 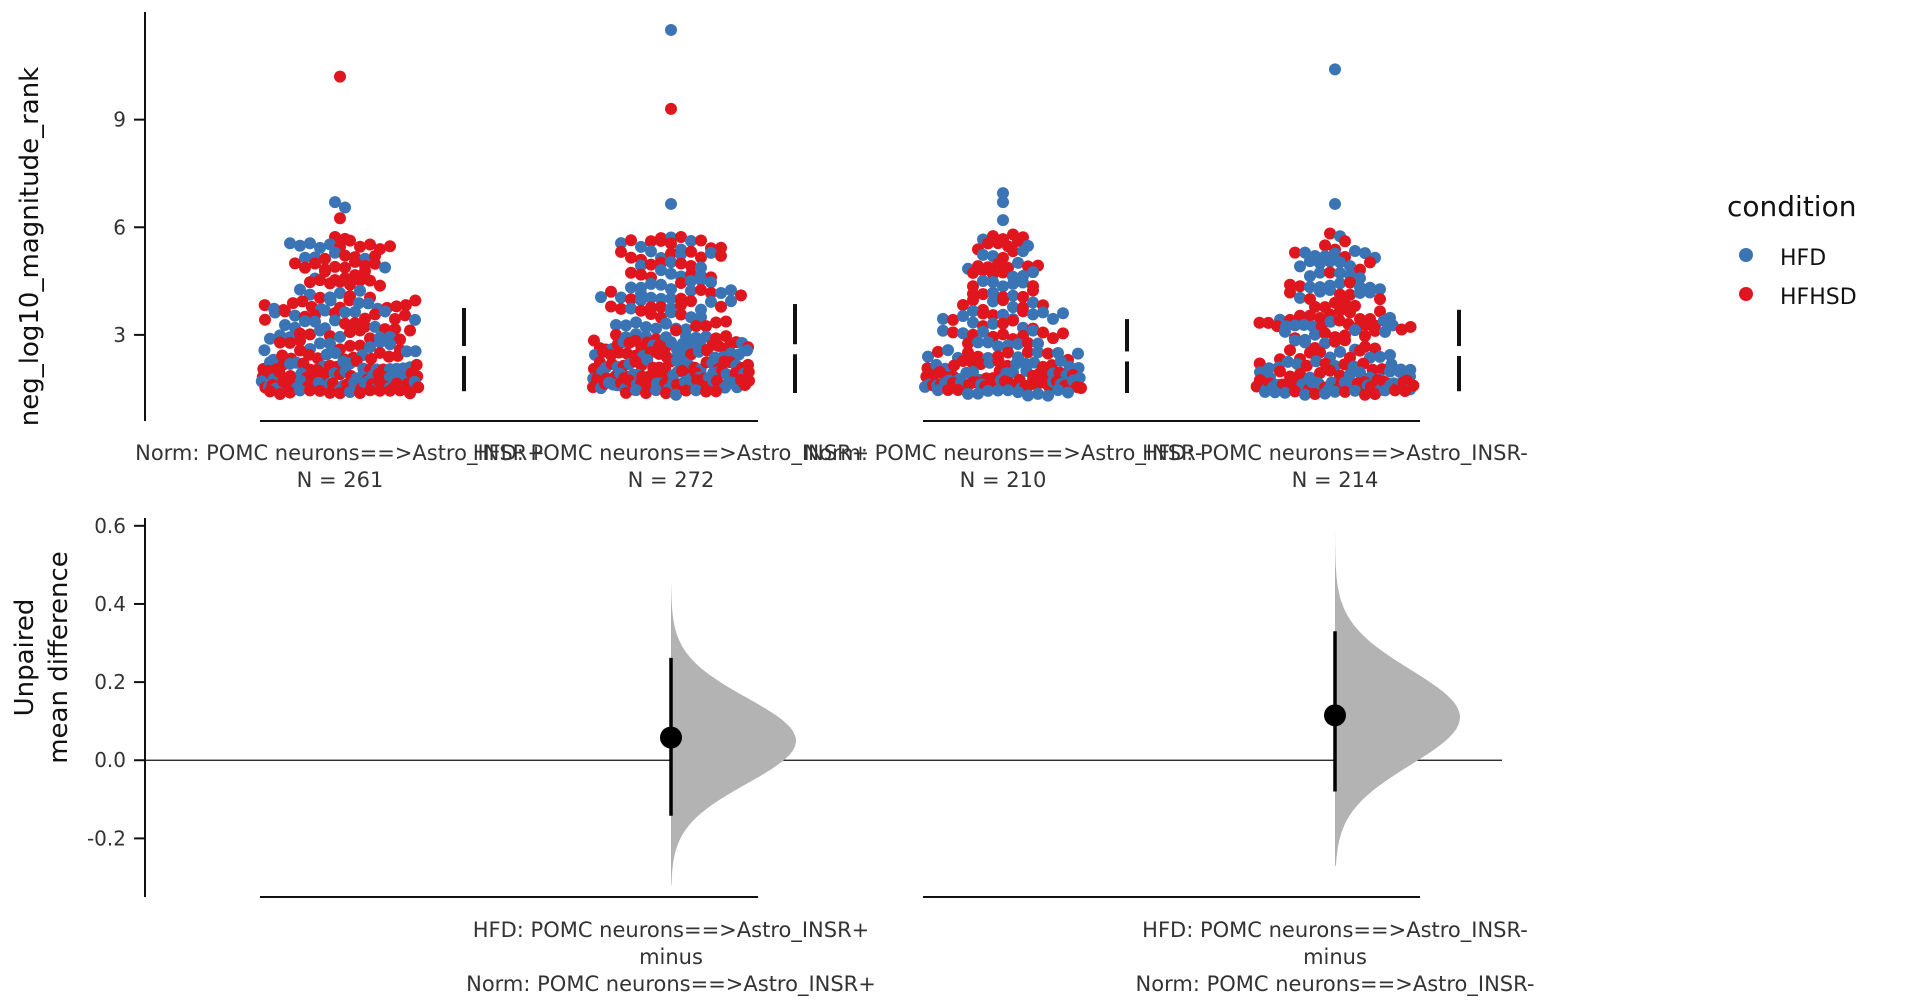 I want to click on y-tick-label-bottom: 0.6, so click(x=110, y=526).